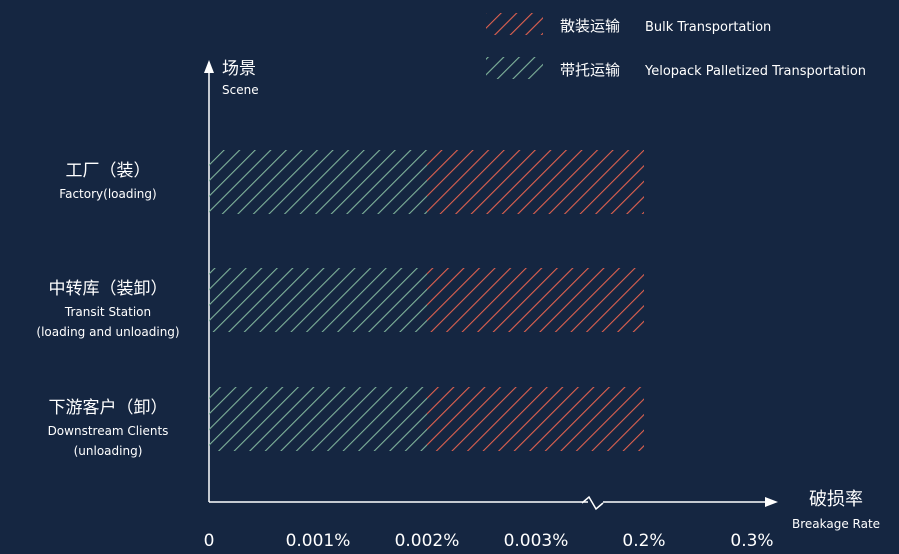  Describe the element at coordinates (536, 541) in the screenshot. I see `x-tick-label-3: 0.003%` at that location.